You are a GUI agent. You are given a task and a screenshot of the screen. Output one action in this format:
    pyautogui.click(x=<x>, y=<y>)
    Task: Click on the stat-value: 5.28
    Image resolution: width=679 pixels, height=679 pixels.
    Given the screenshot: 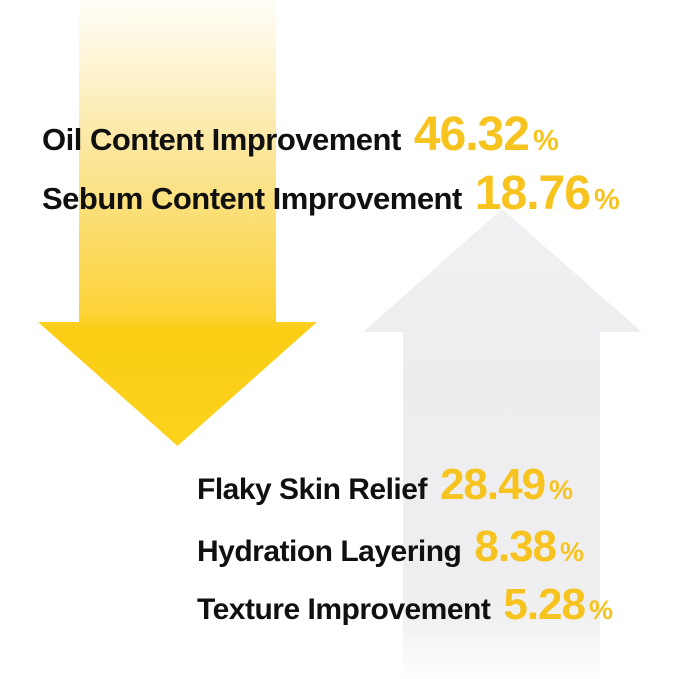 What is the action you would take?
    pyautogui.click(x=544, y=604)
    